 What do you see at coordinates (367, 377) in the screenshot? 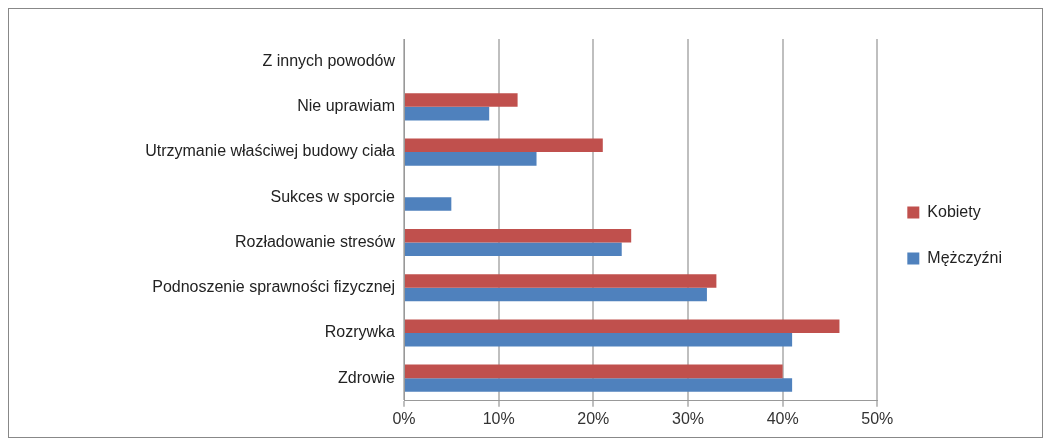
I see `y-tick-label: Zdrowie` at bounding box center [367, 377].